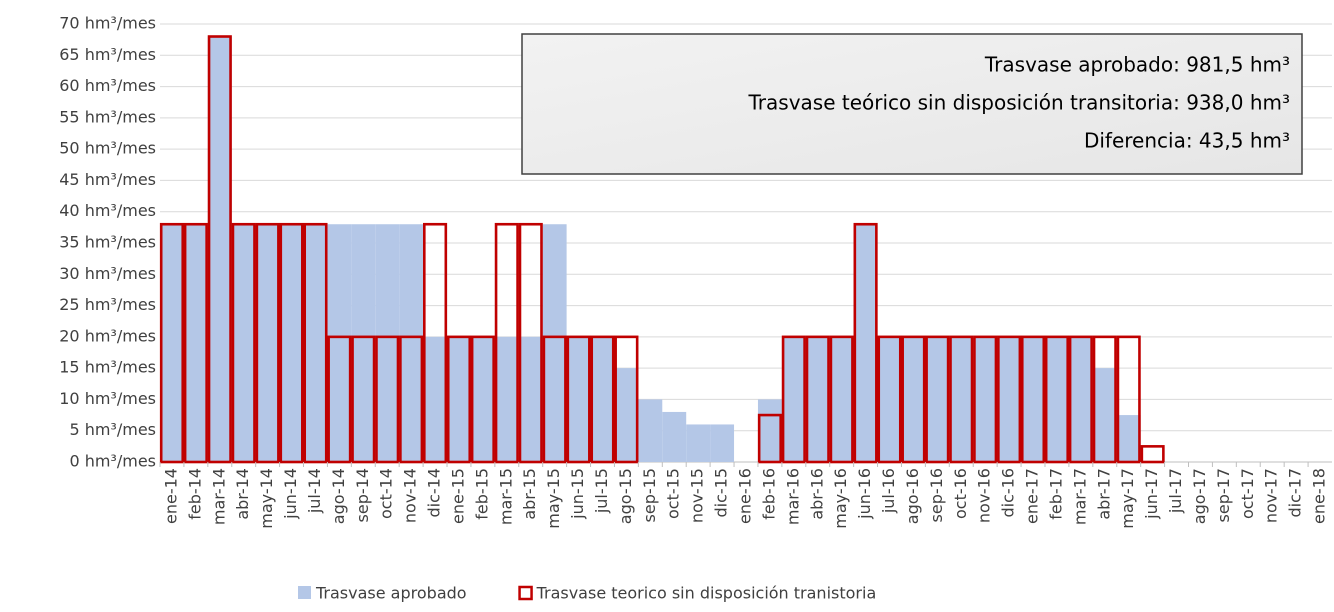 The width and height of the screenshot is (1334, 612). What do you see at coordinates (697, 495) in the screenshot?
I see `x-tick-label: nov-15` at bounding box center [697, 495].